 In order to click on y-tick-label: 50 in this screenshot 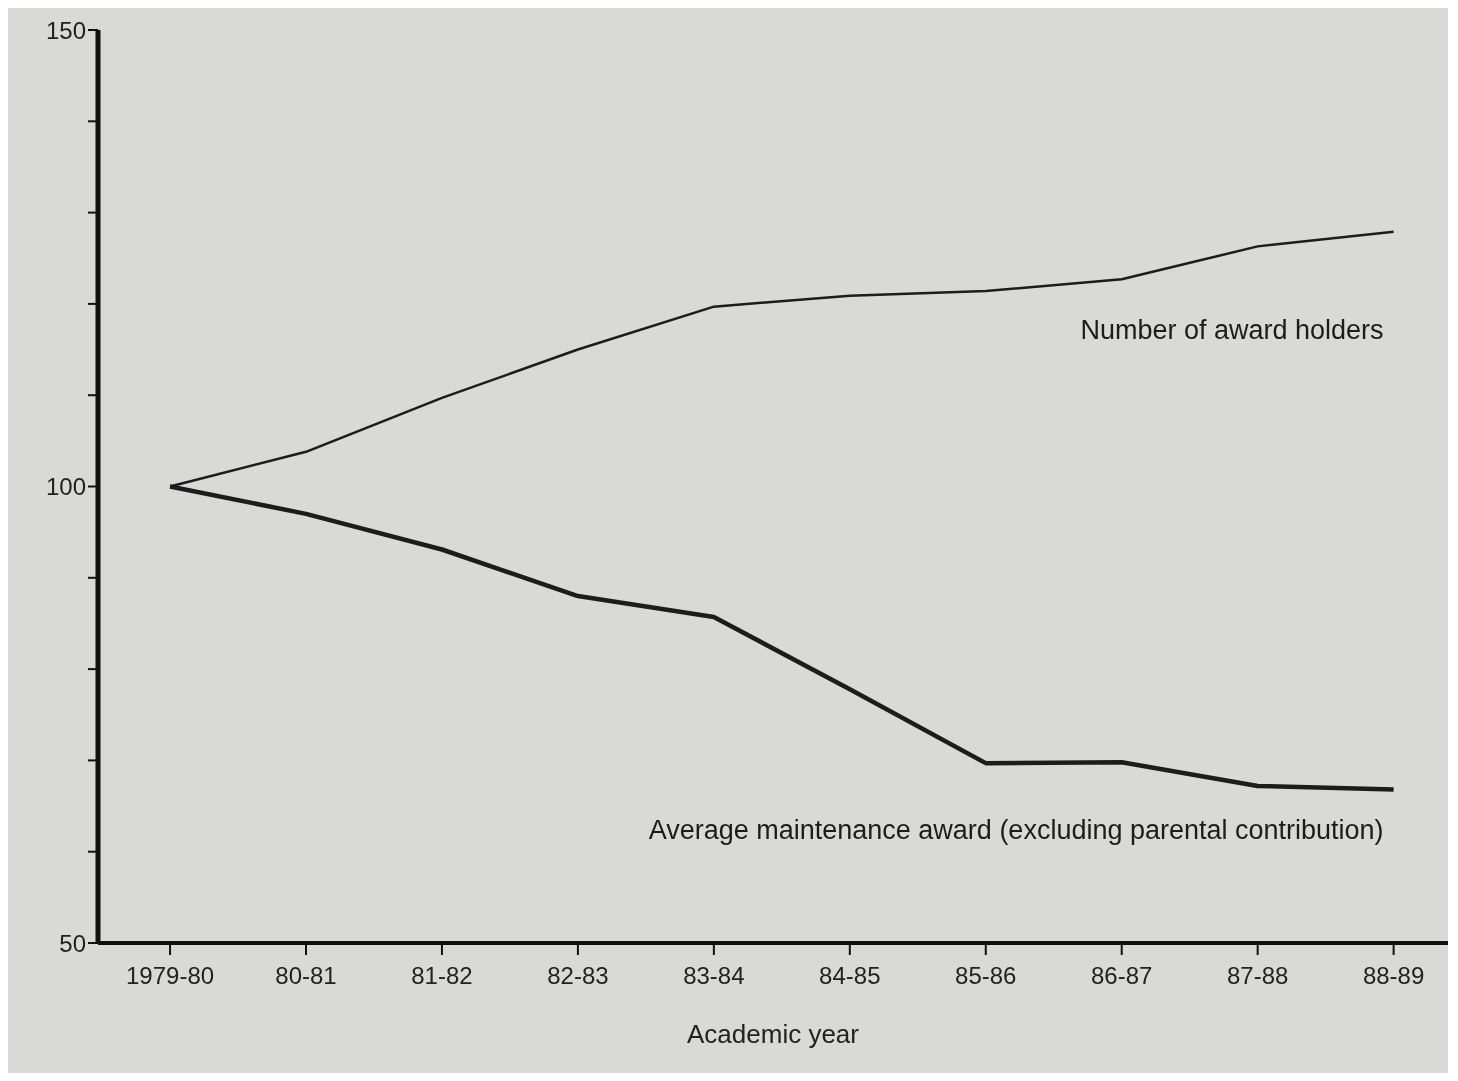, I will do `click(72, 943)`.